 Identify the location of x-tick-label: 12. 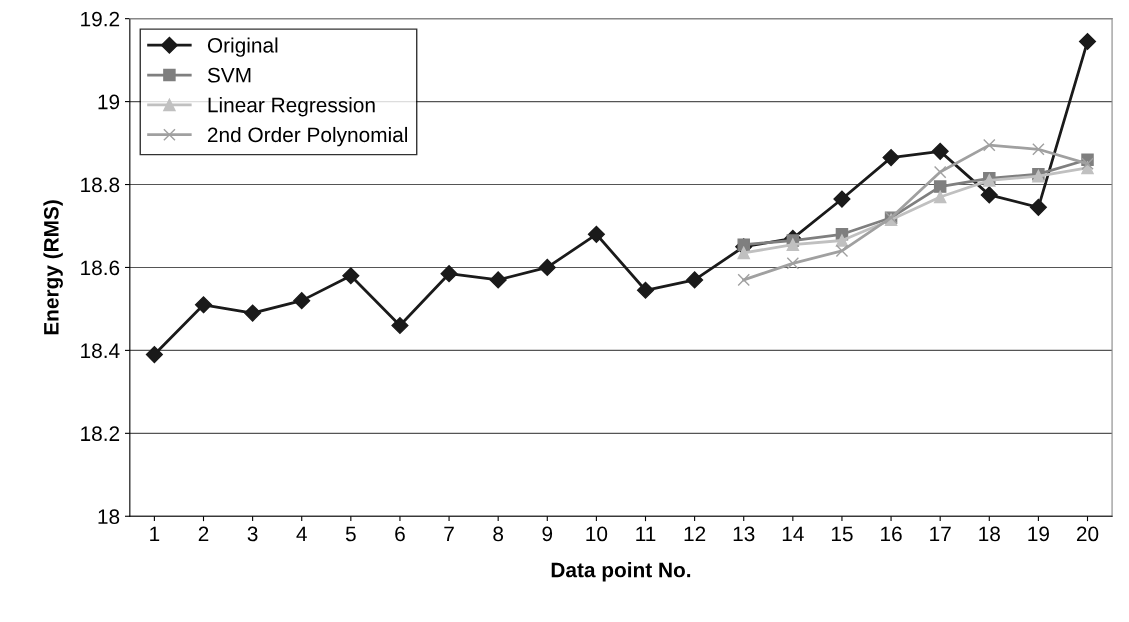
(695, 534).